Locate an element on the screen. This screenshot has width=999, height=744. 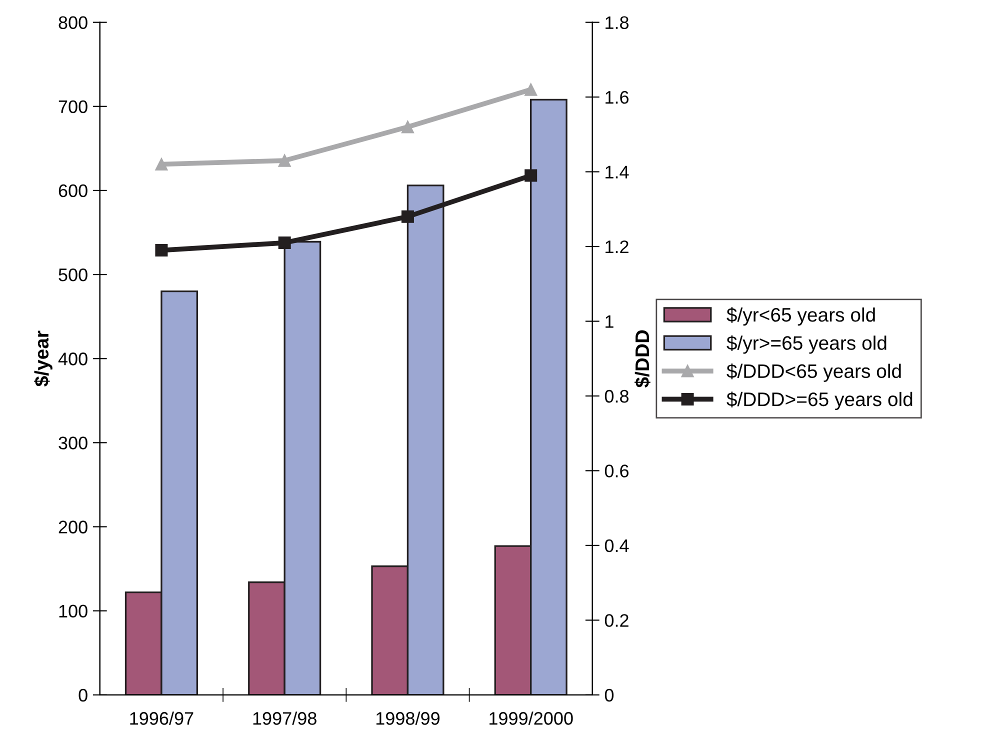
legend-label: $/yr<65 years old is located at coordinates (800, 316).